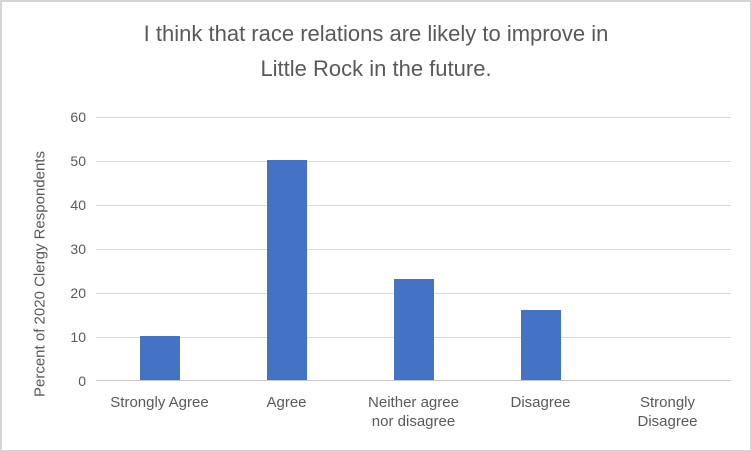 The width and height of the screenshot is (752, 452). I want to click on y-tick-label-10: 10, so click(78, 337).